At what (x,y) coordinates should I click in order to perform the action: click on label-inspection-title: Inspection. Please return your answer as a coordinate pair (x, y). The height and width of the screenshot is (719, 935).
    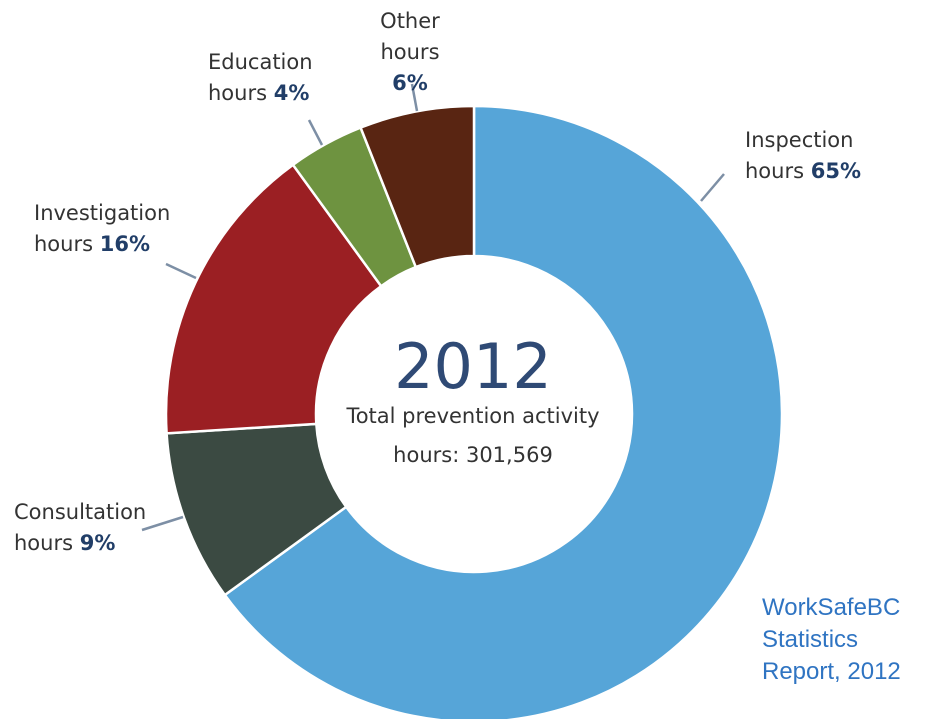
    Looking at the image, I should click on (799, 140).